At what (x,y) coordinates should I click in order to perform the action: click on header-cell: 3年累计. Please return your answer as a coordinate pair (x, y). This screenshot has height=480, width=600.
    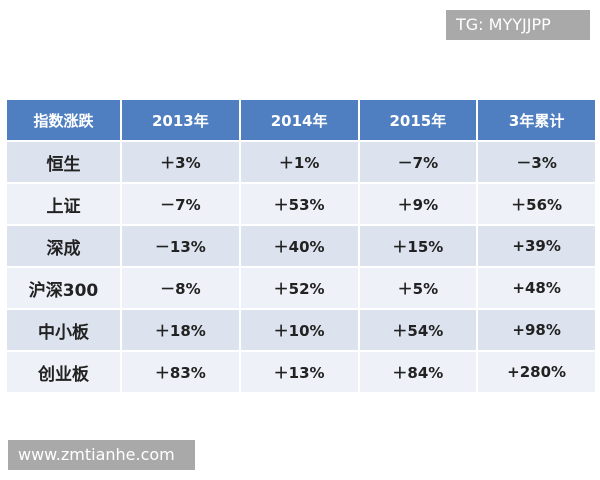
    Looking at the image, I should click on (536, 120).